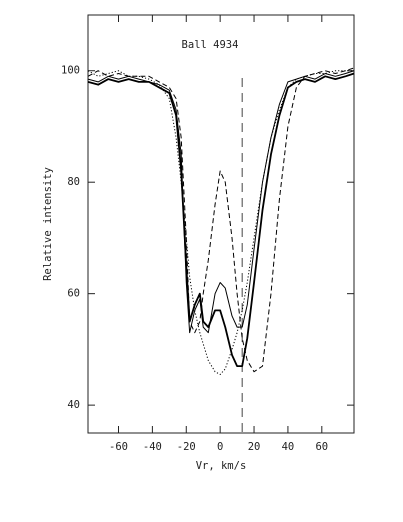  I want to click on y-tick-label: 80, so click(73, 182).